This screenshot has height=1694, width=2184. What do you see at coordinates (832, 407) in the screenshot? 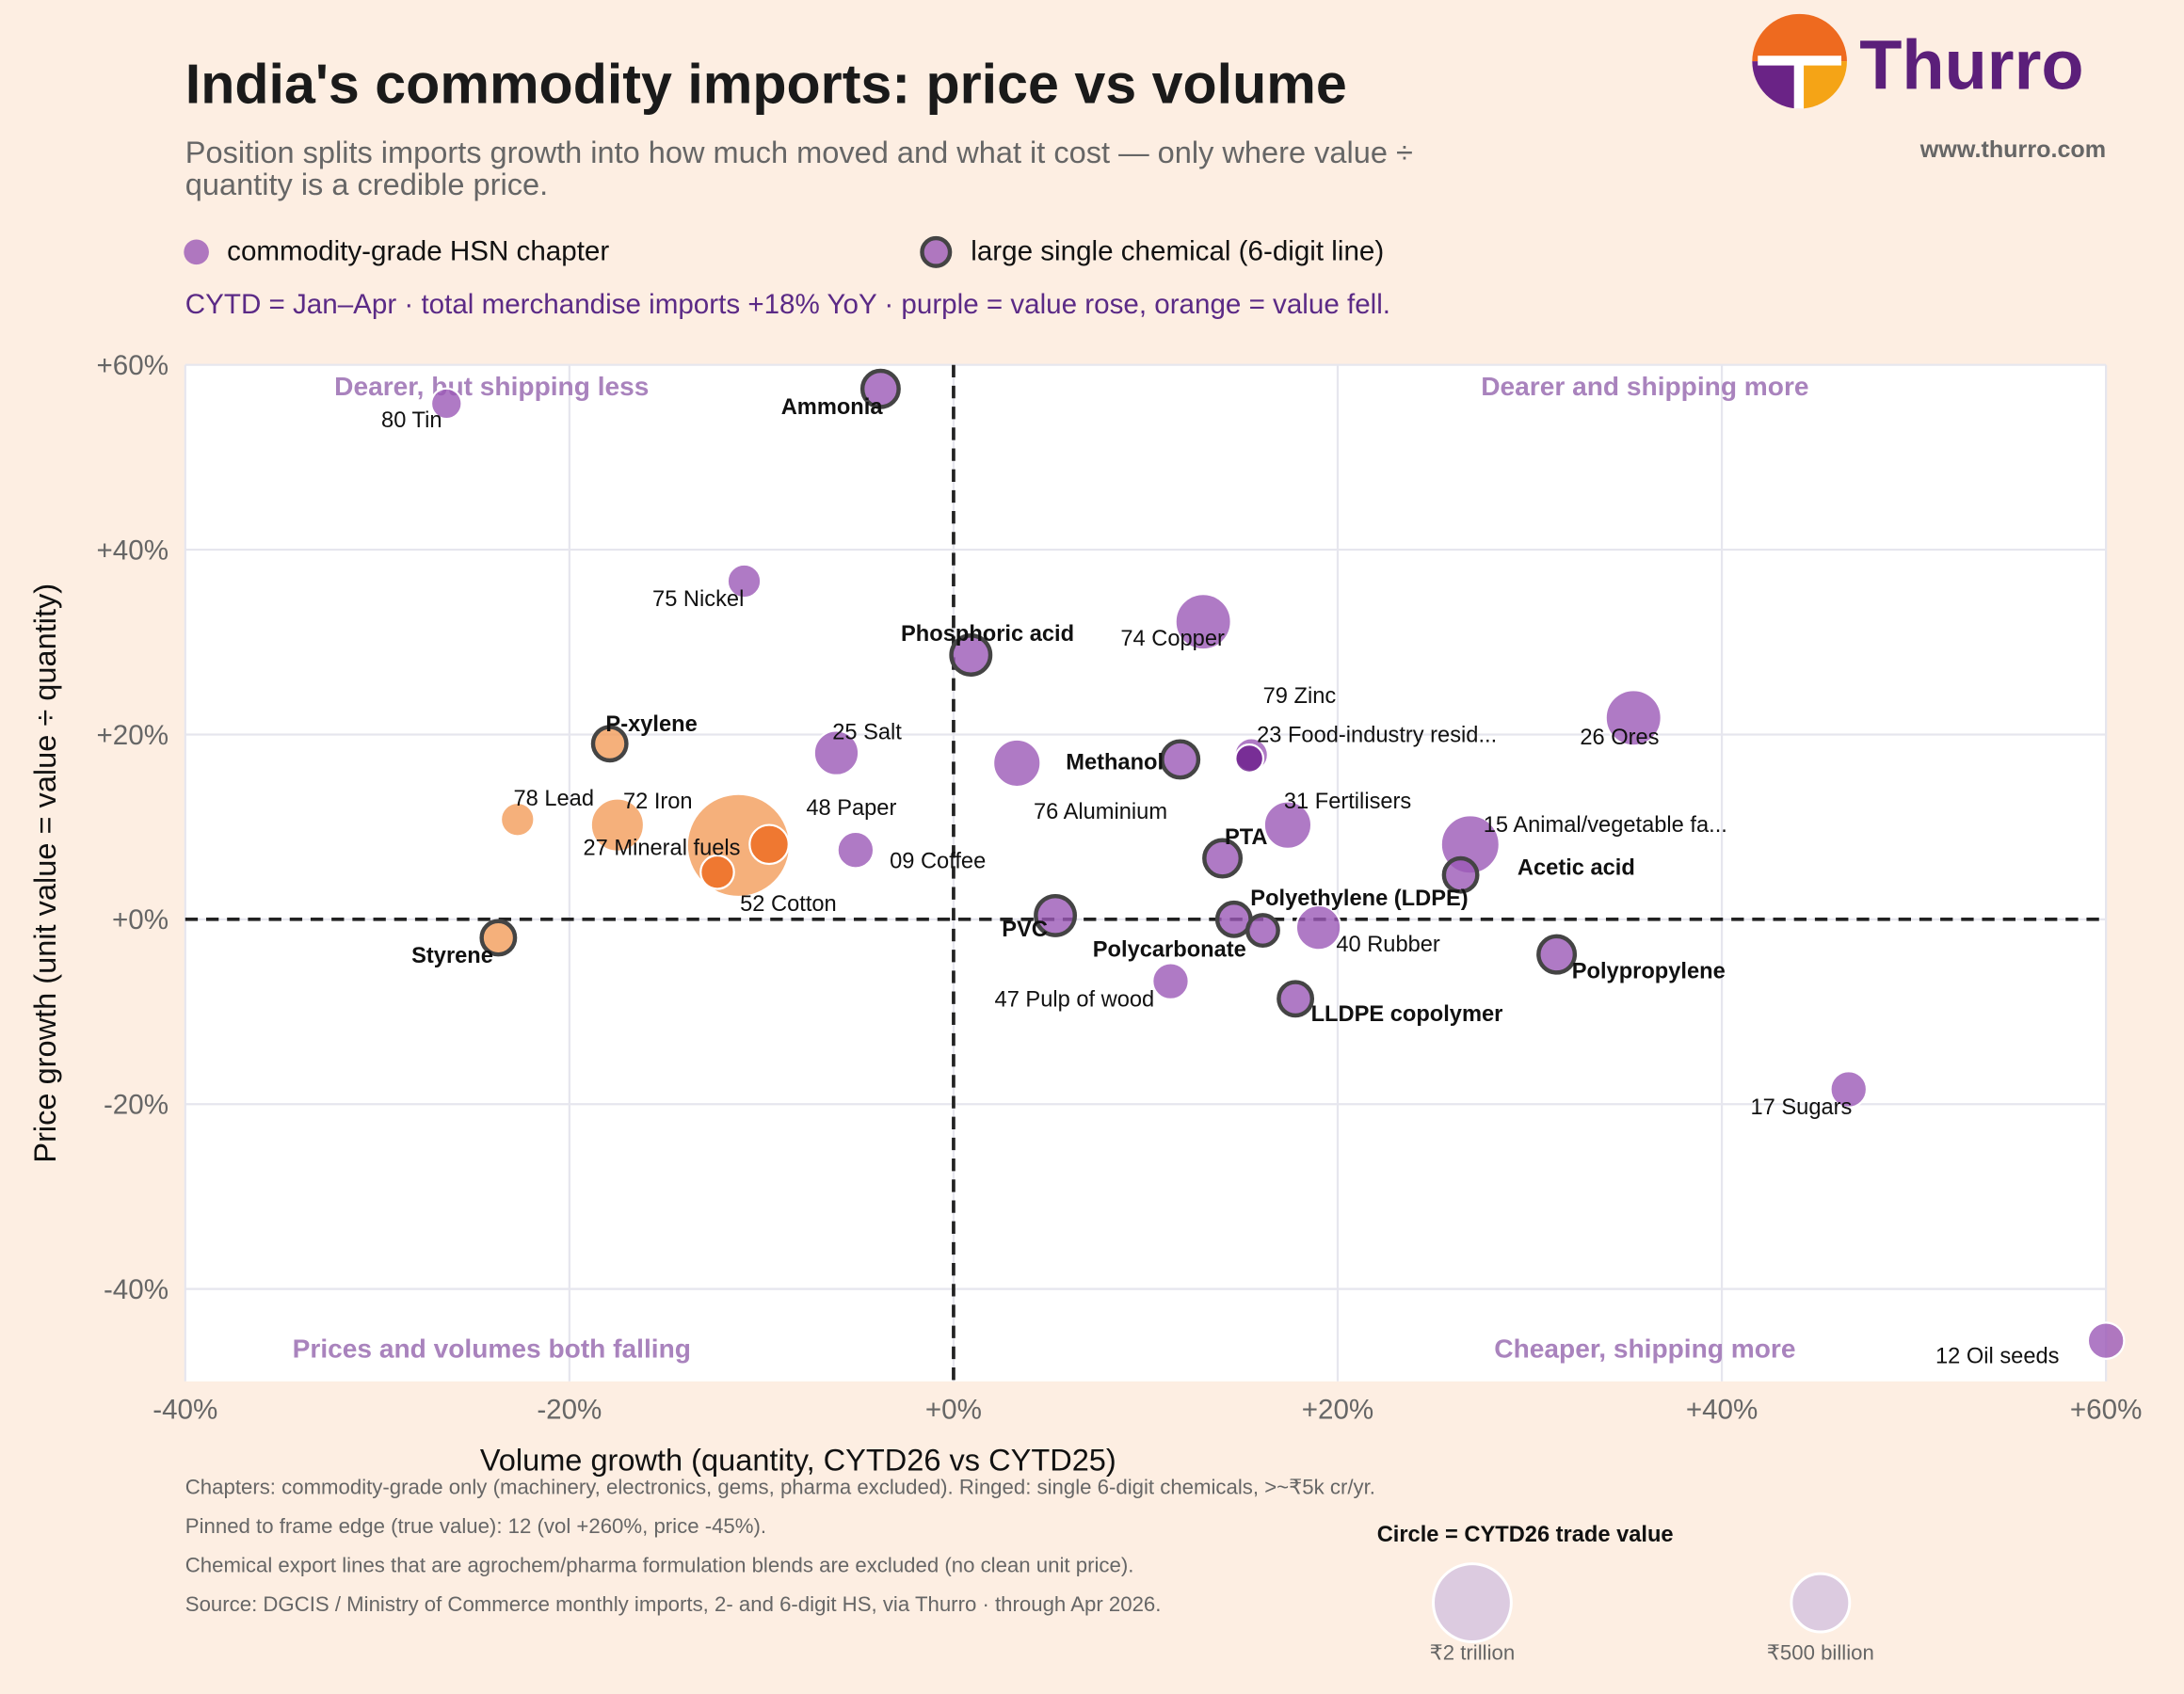
I see `point-label: Ammonia` at bounding box center [832, 407].